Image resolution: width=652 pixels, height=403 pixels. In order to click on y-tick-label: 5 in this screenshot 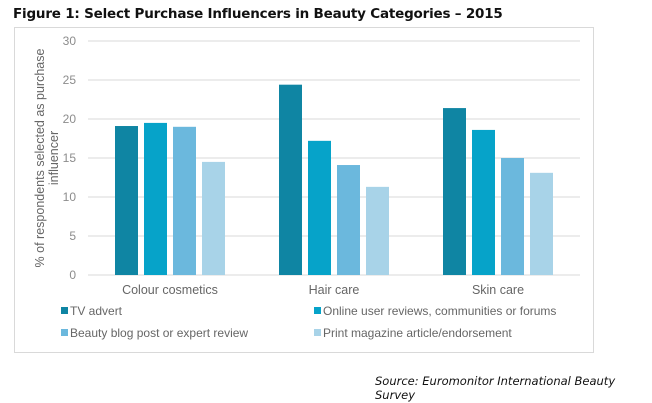, I will do `click(72, 236)`.